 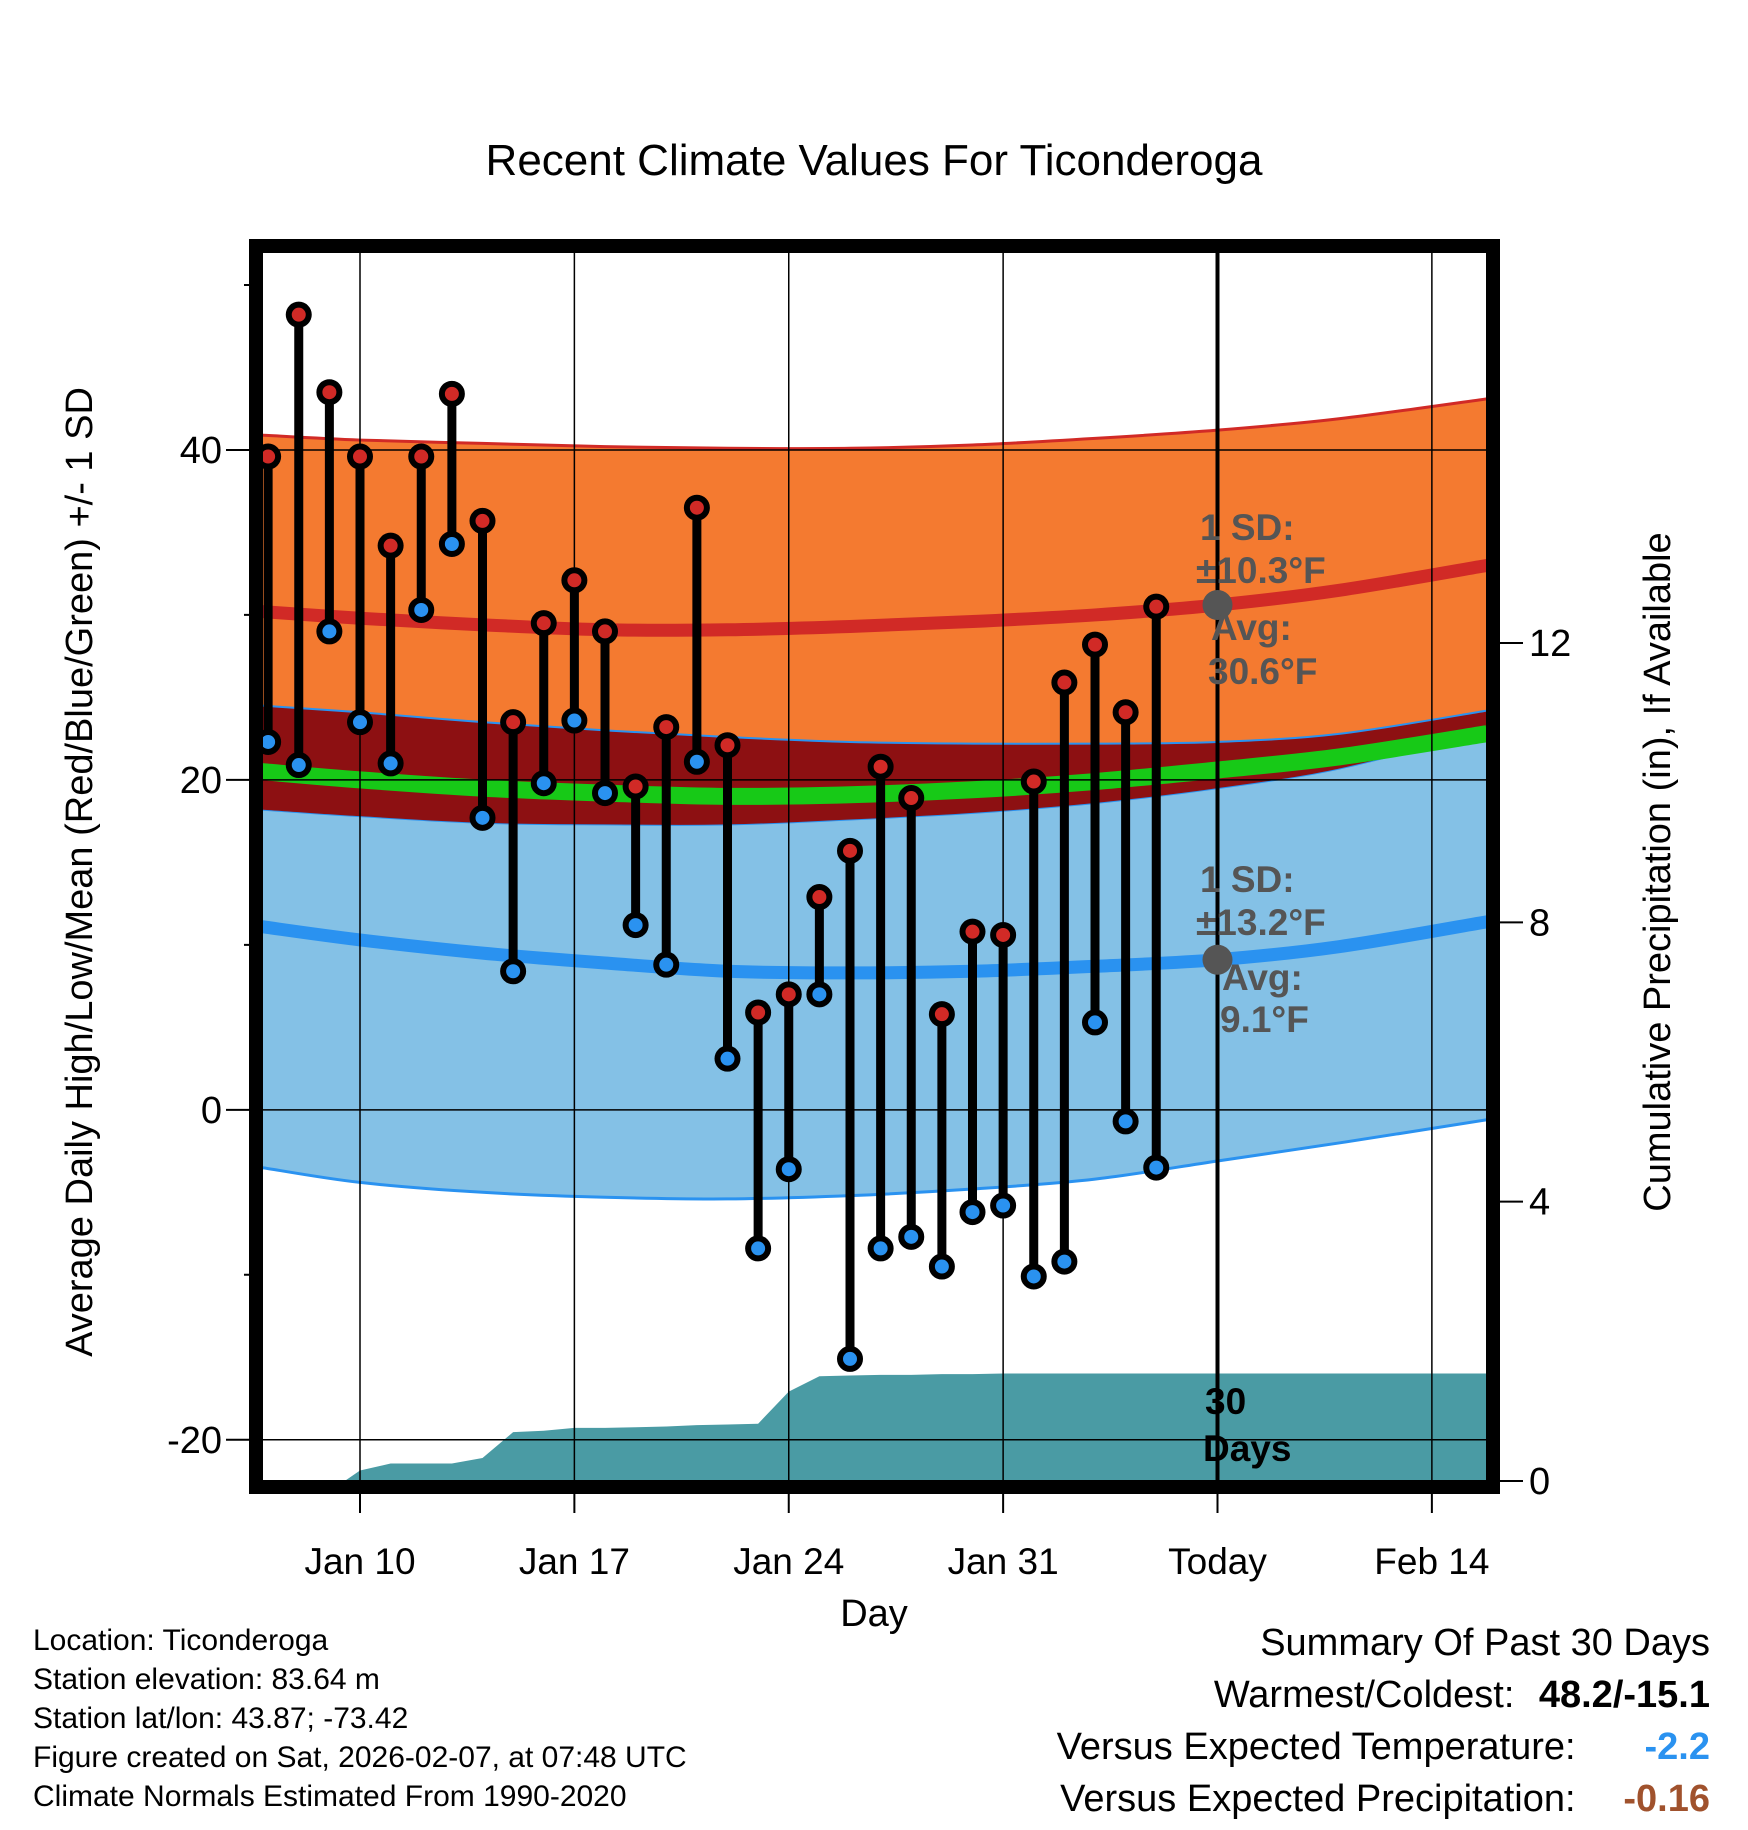 I want to click on location-text: Location: Ticonderoga, so click(x=181, y=1640).